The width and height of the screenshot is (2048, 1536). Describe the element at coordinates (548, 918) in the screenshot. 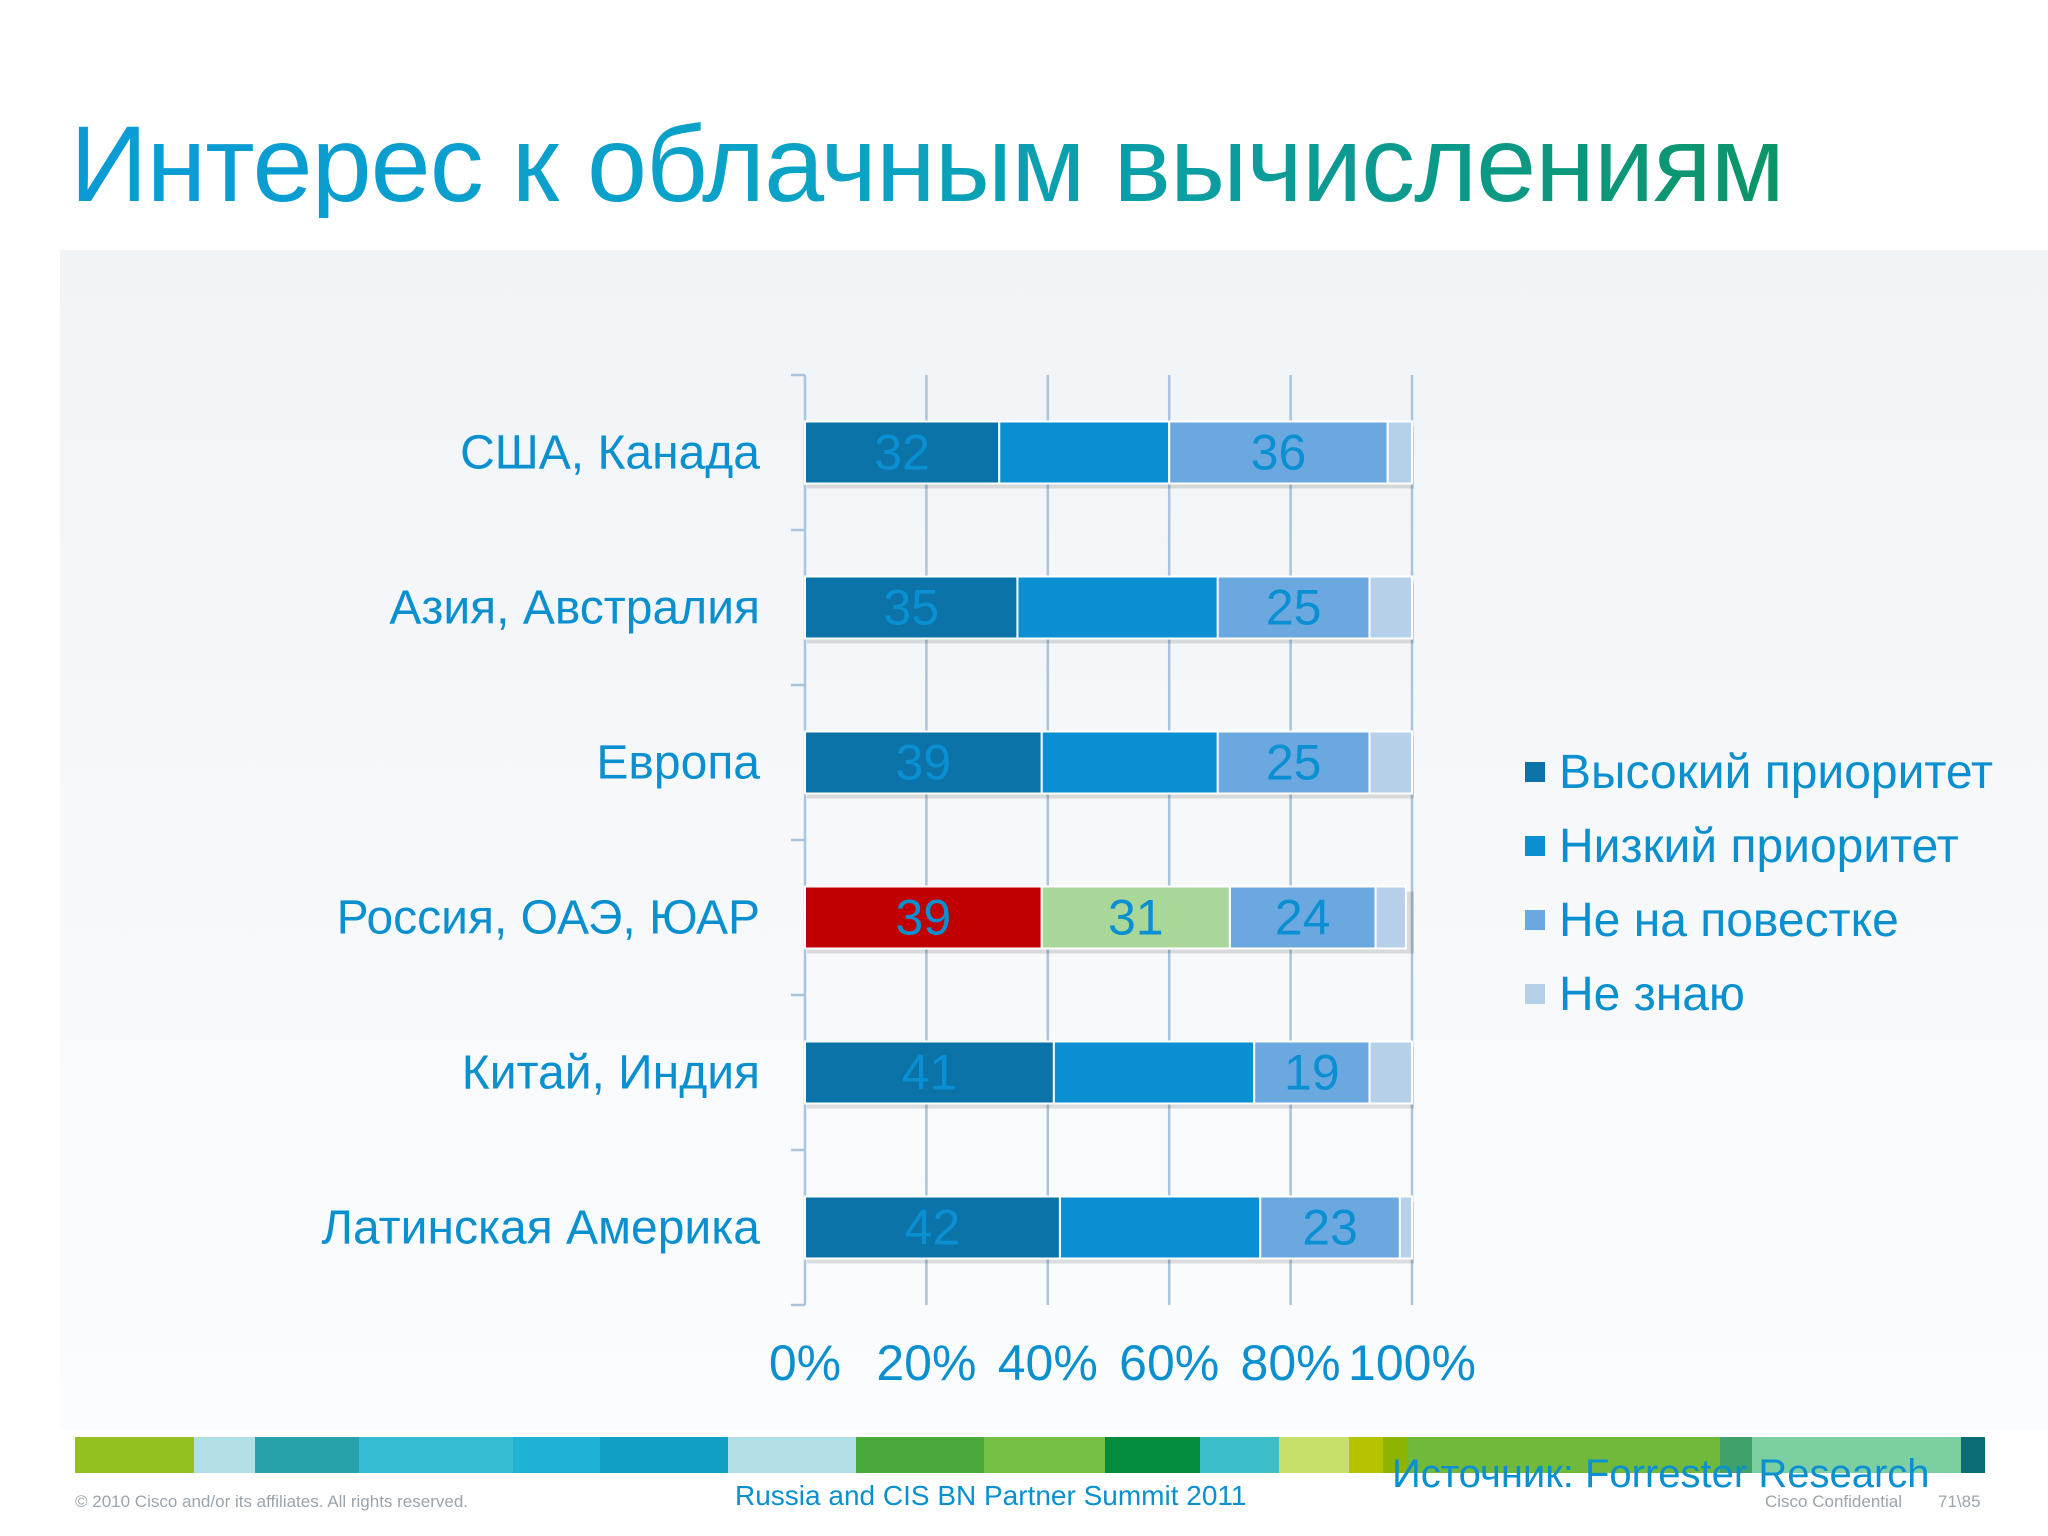

I see `category-label: Россия, ОАЭ, ЮАР` at that location.